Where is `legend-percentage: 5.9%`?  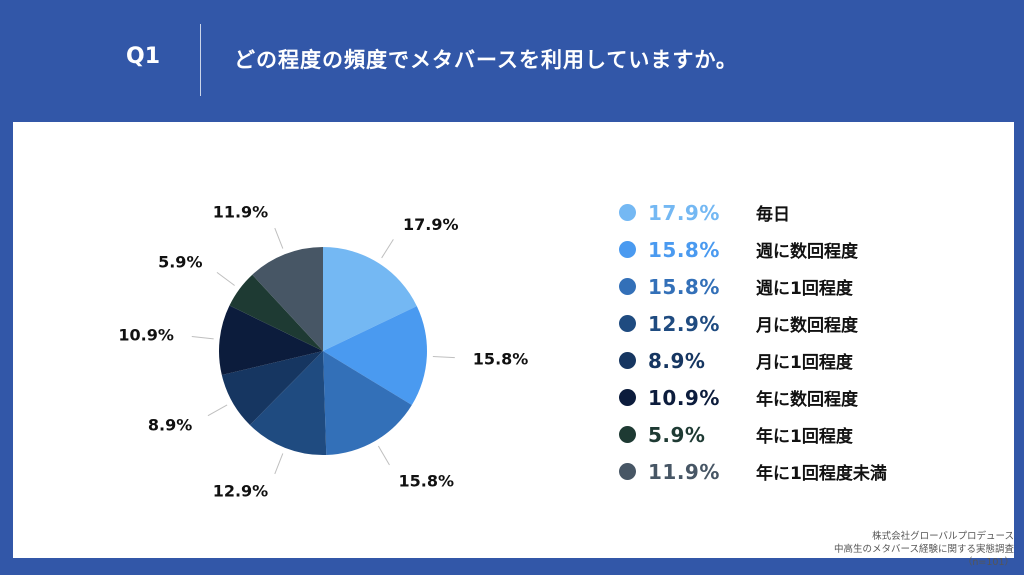
legend-percentage: 5.9% is located at coordinates (677, 434).